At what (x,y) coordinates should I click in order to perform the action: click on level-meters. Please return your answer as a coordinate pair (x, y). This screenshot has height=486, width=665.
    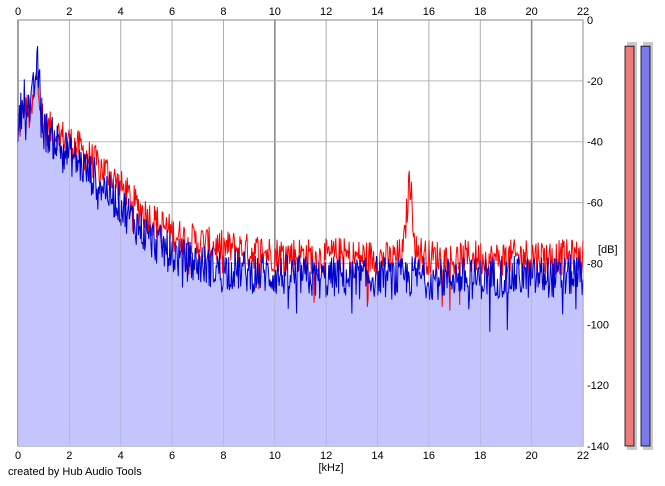
    Looking at the image, I should click on (638, 246).